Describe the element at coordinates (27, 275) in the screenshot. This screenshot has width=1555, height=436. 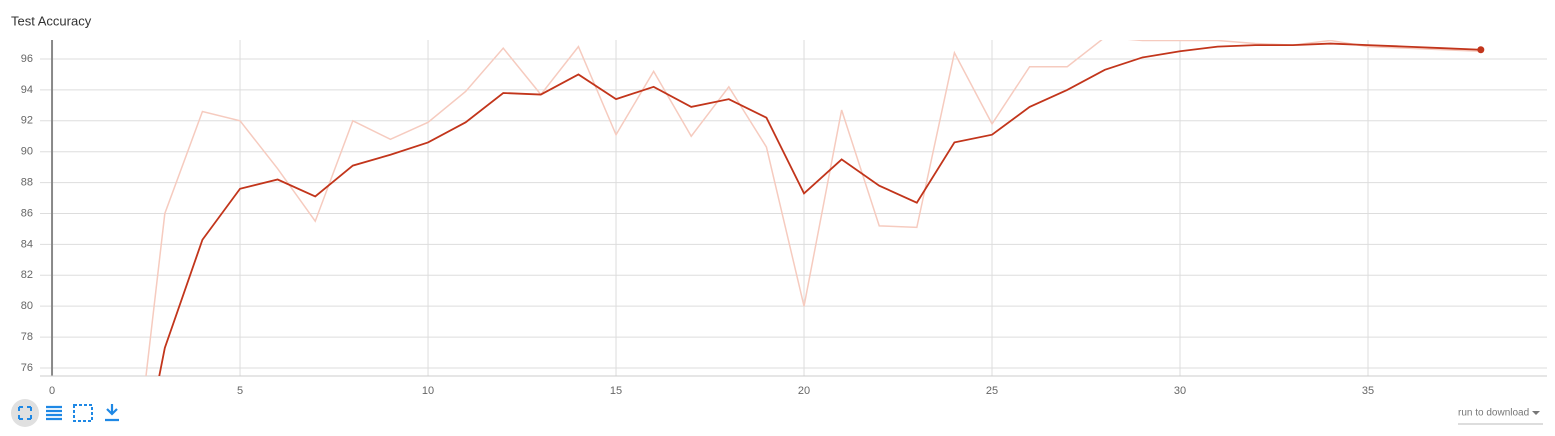
I see `y-tick-label: 82` at that location.